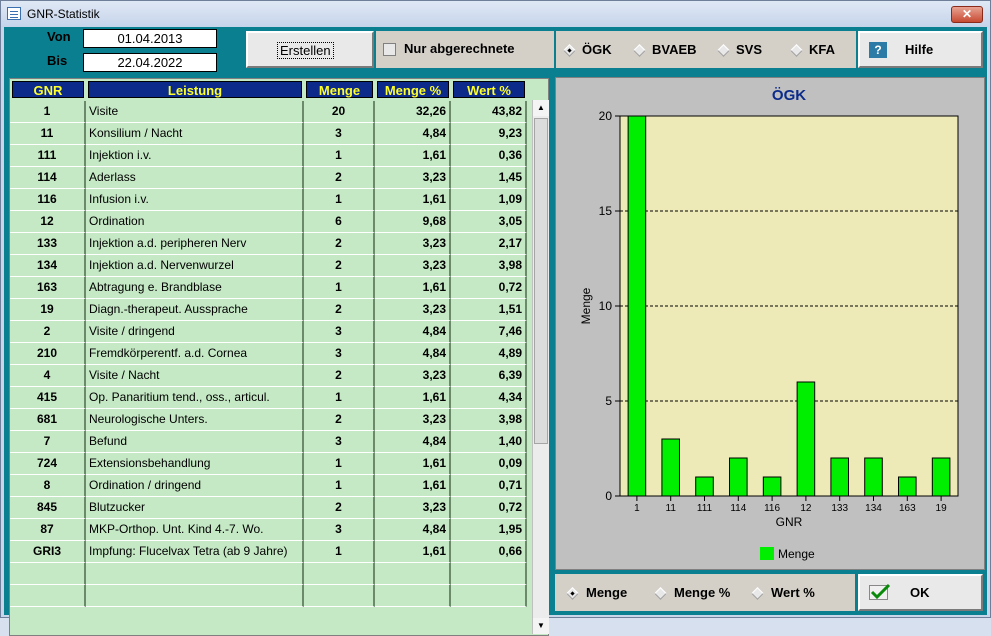 The image size is (991, 636). What do you see at coordinates (339, 178) in the screenshot?
I see `cell-menge: 2` at bounding box center [339, 178].